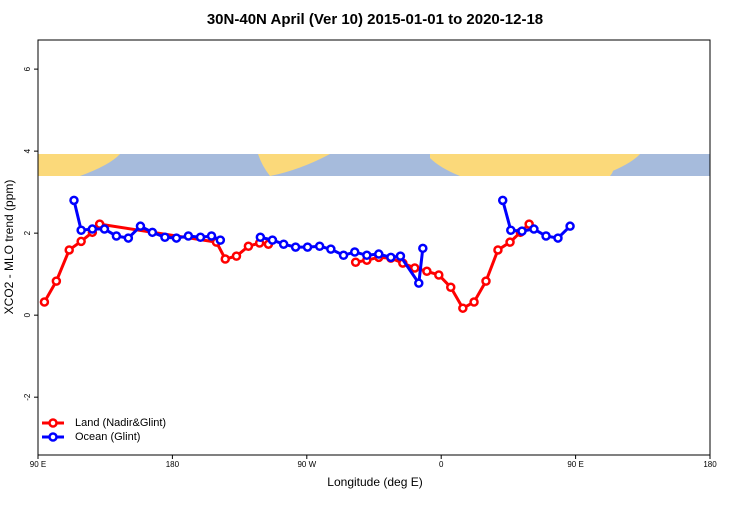 The image size is (750, 505). I want to click on legend-label: Land (Nadir&Glint), so click(120, 423).